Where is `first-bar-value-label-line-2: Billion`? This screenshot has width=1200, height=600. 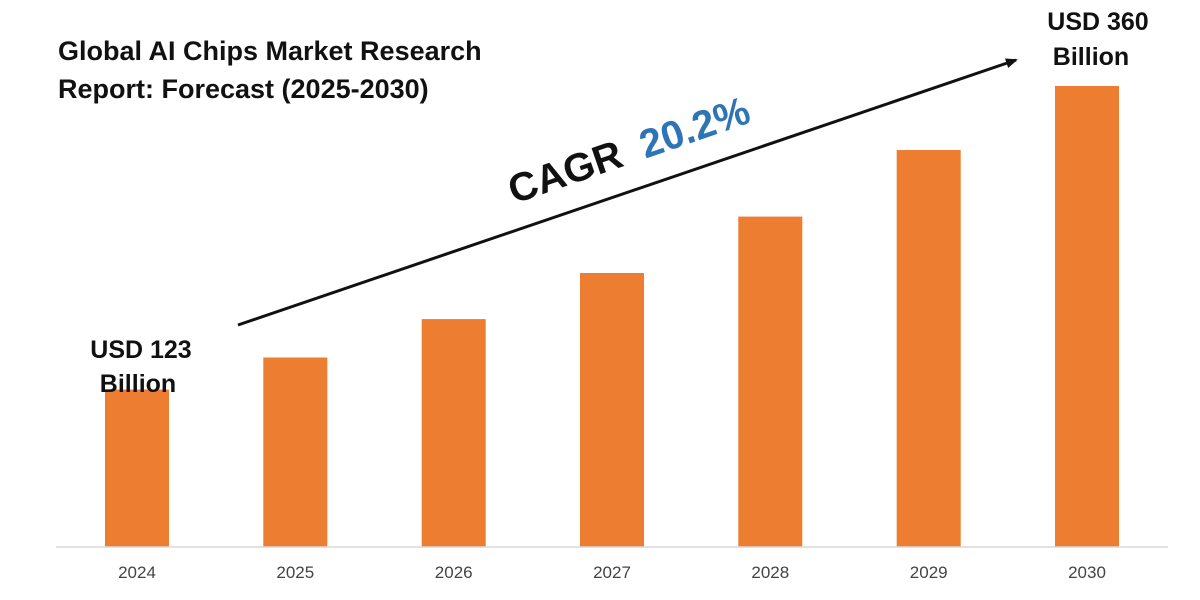
first-bar-value-label-line-2: Billion is located at coordinates (138, 384).